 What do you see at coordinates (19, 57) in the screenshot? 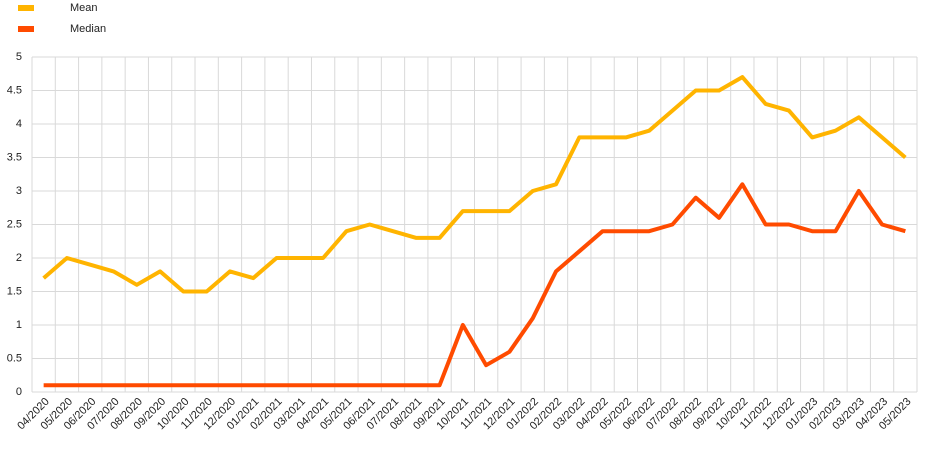
I see `y-tick-label: 5` at bounding box center [19, 57].